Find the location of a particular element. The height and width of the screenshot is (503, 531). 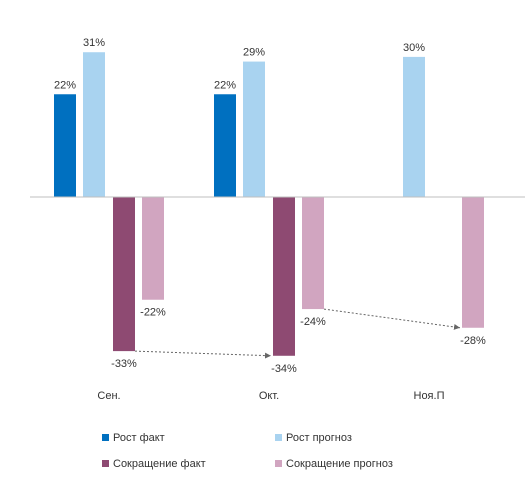

legend-label: Рост факт is located at coordinates (139, 438).